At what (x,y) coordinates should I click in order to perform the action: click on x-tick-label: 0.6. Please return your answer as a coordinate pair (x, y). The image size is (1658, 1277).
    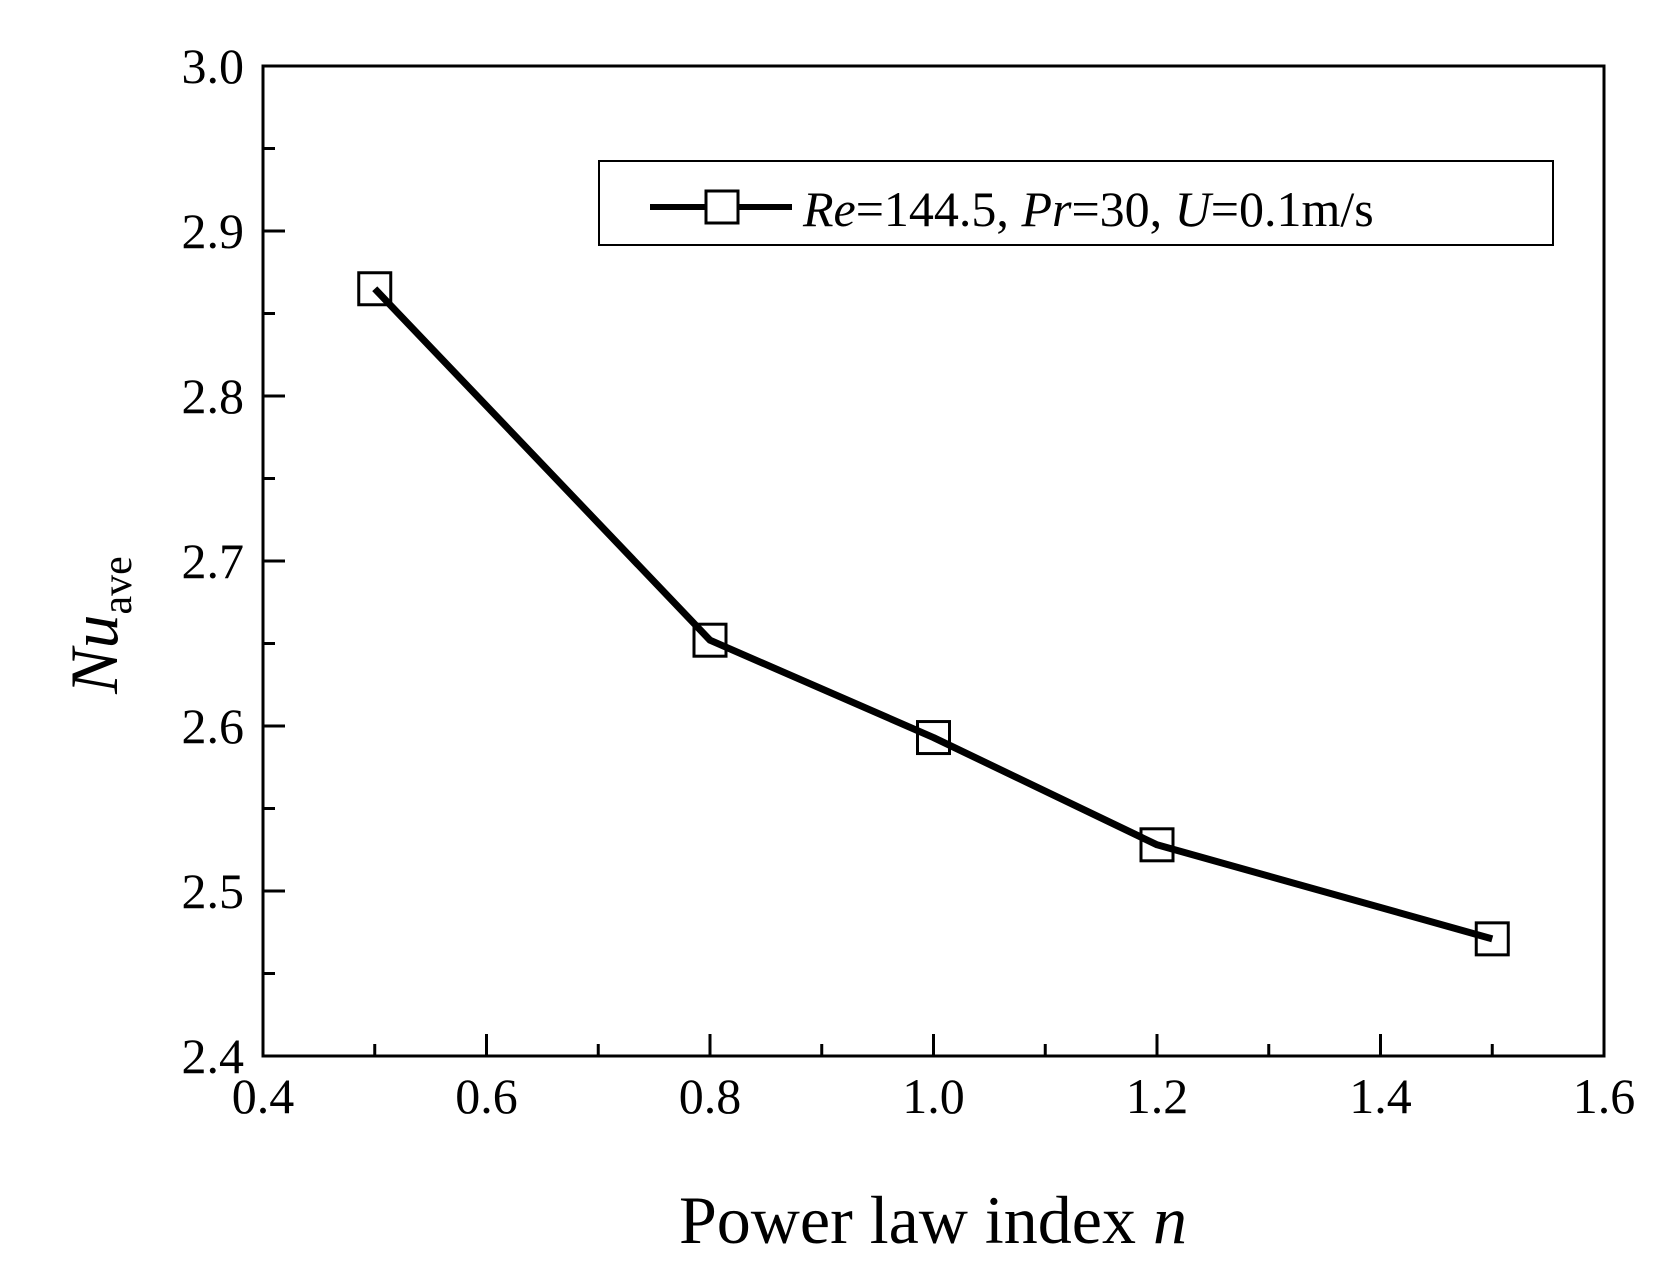
    Looking at the image, I should click on (486, 1096).